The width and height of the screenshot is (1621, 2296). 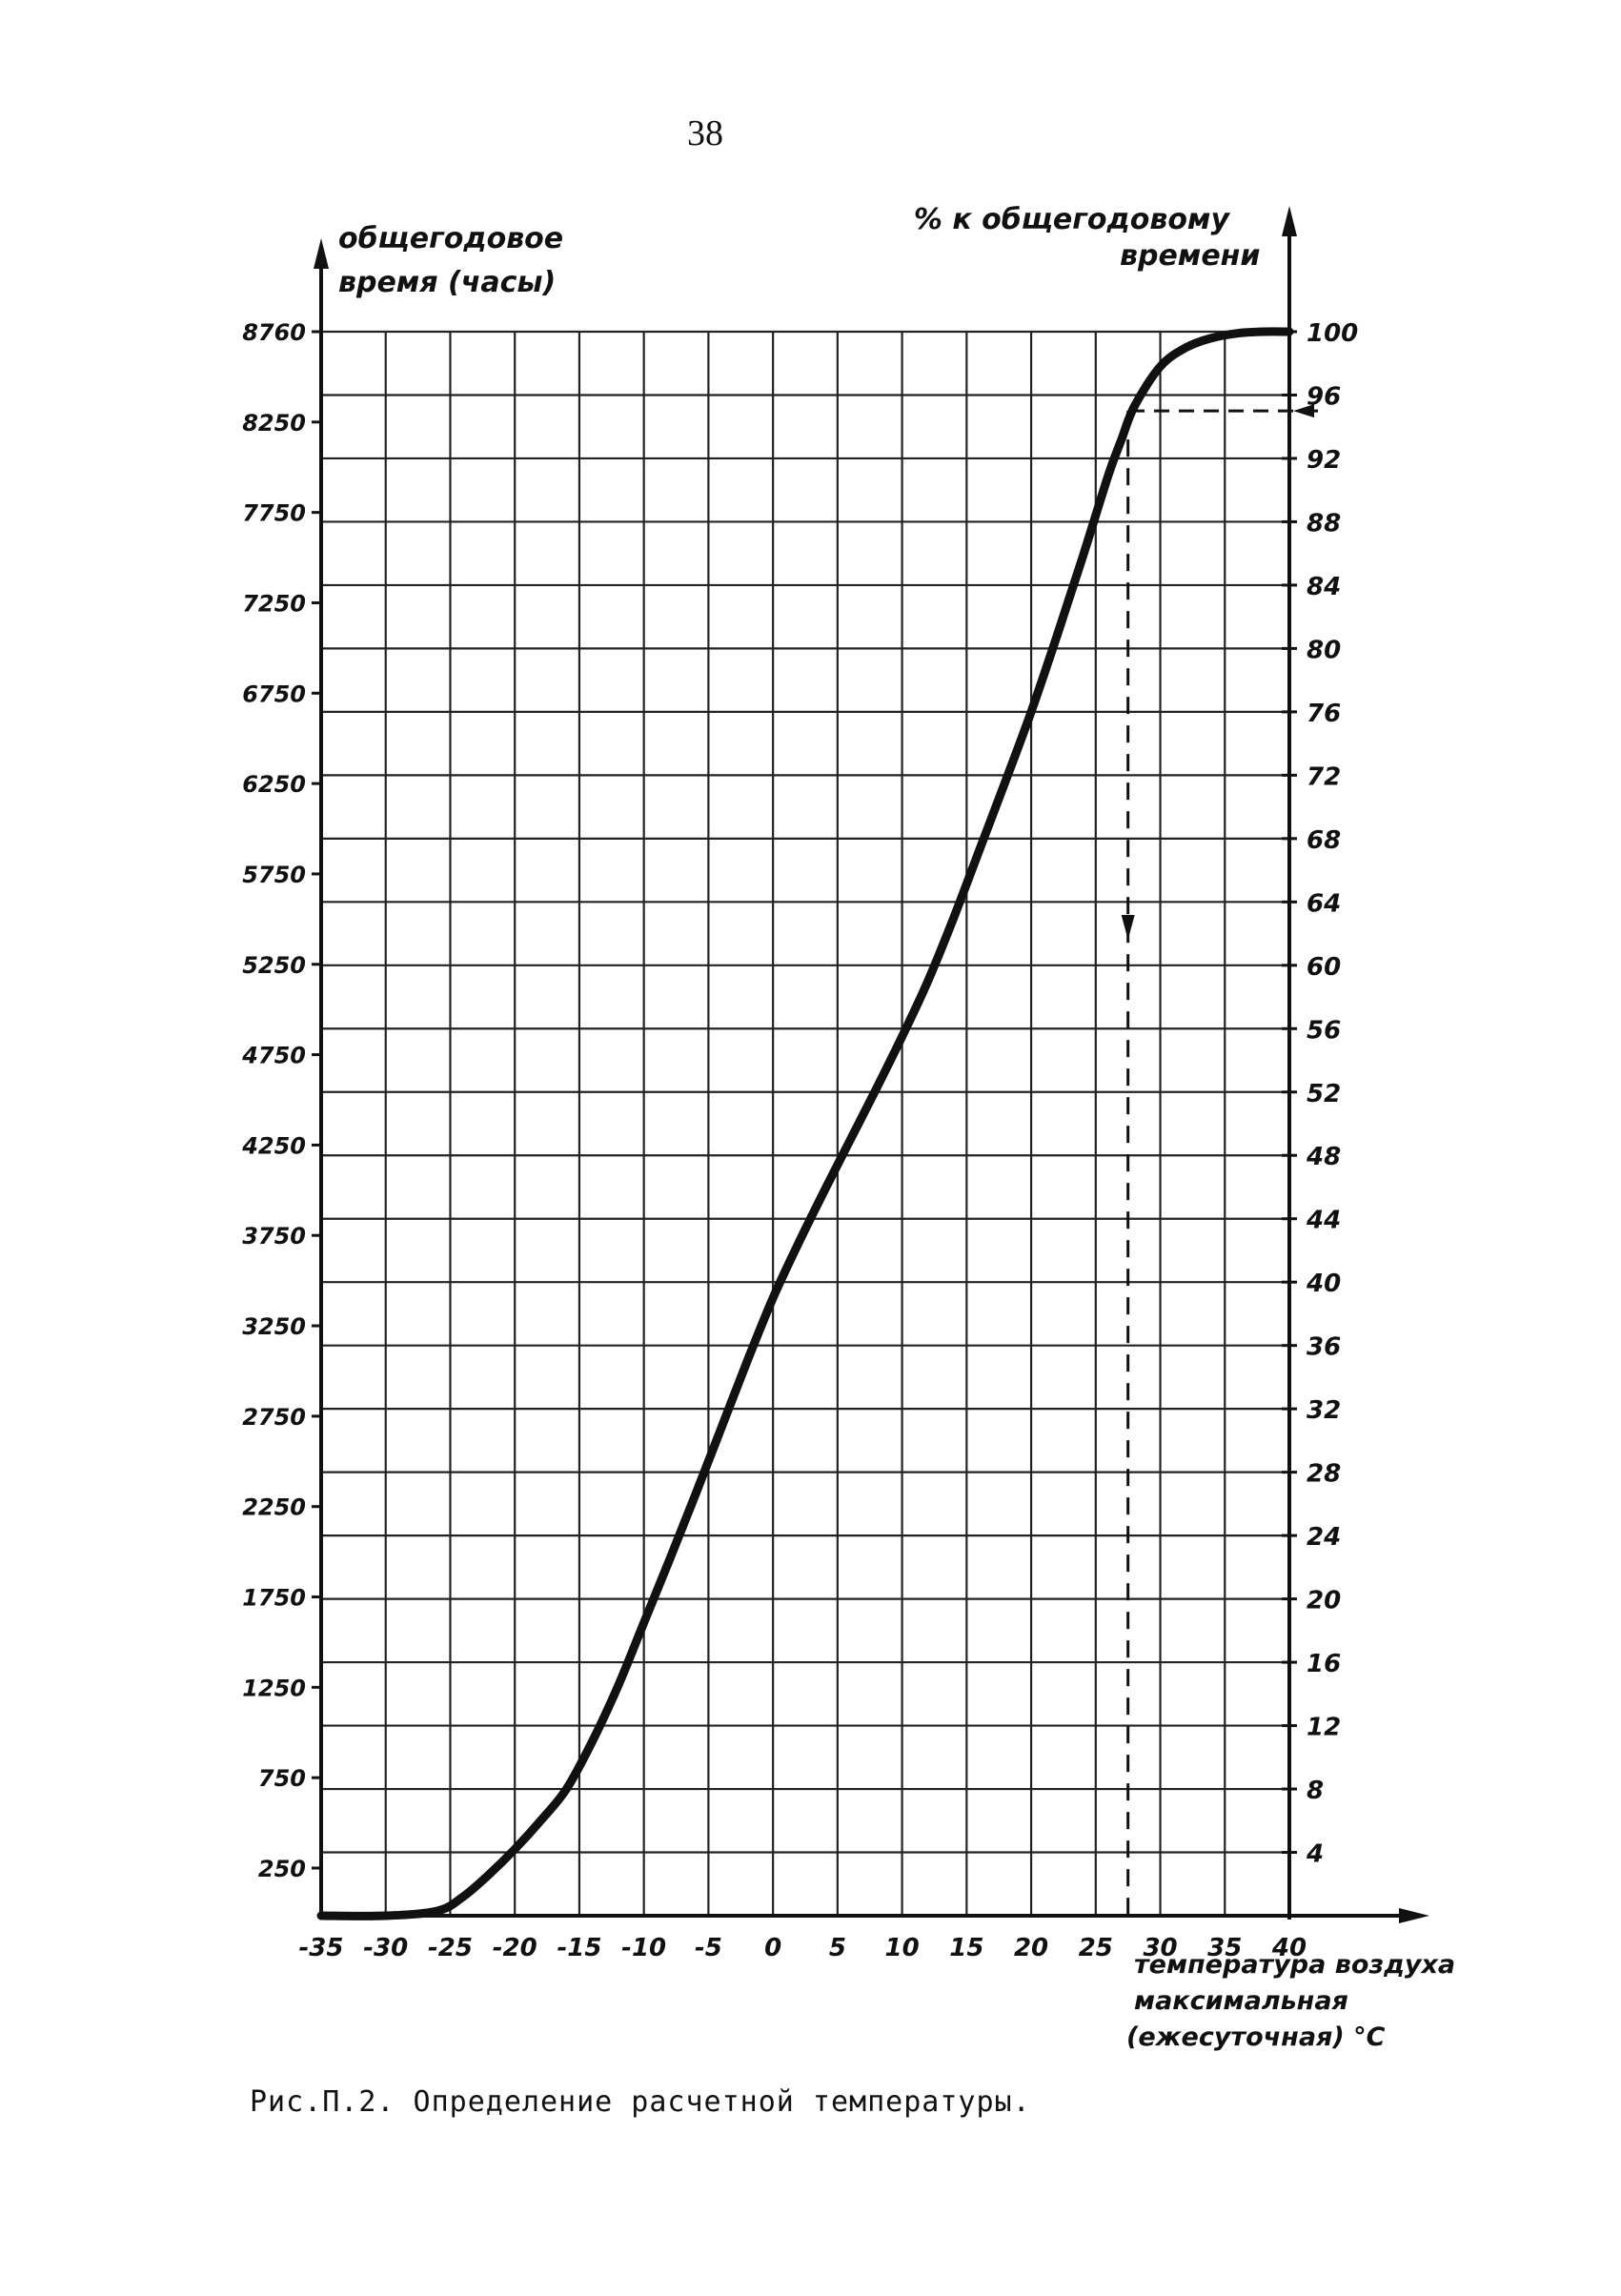 What do you see at coordinates (1316, 1791) in the screenshot?
I see `right-tick-label: 8` at bounding box center [1316, 1791].